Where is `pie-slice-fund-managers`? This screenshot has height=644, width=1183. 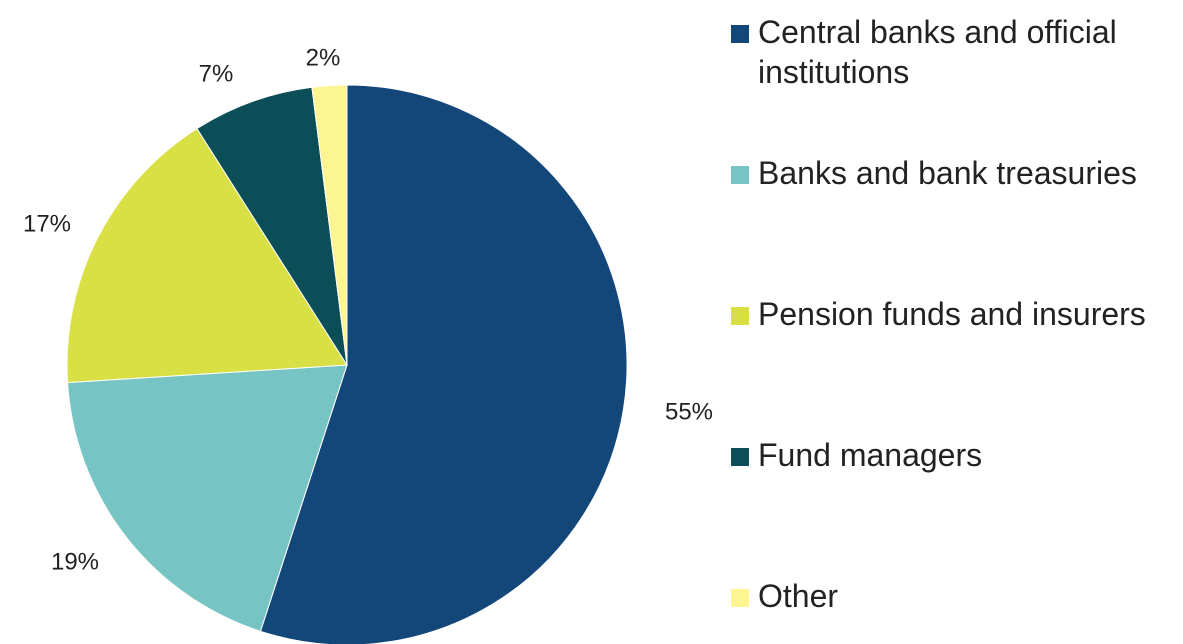 pie-slice-fund-managers is located at coordinates (272, 226).